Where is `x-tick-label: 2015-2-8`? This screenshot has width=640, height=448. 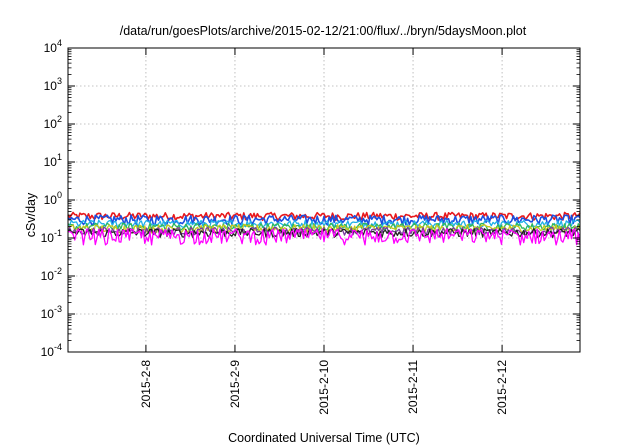 x-tick-label: 2015-2-8 is located at coordinates (146, 384).